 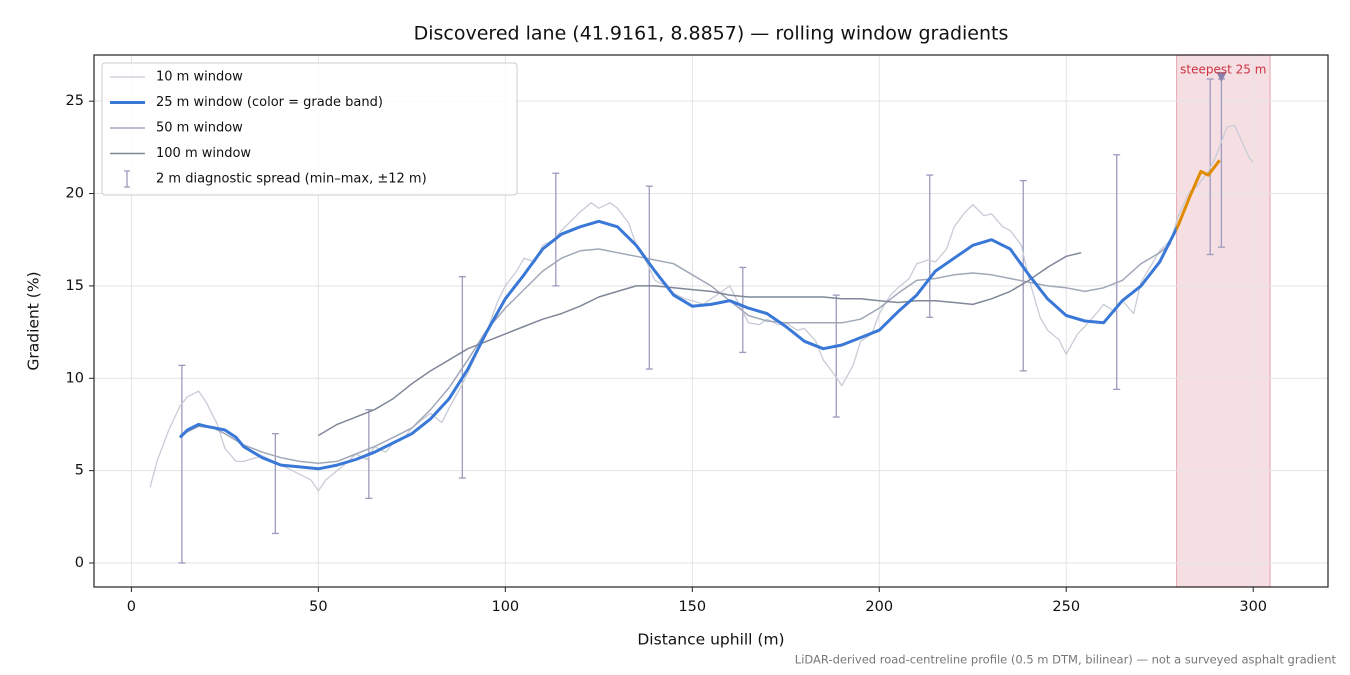 I want to click on y-tick-label: 10, so click(x=75, y=378).